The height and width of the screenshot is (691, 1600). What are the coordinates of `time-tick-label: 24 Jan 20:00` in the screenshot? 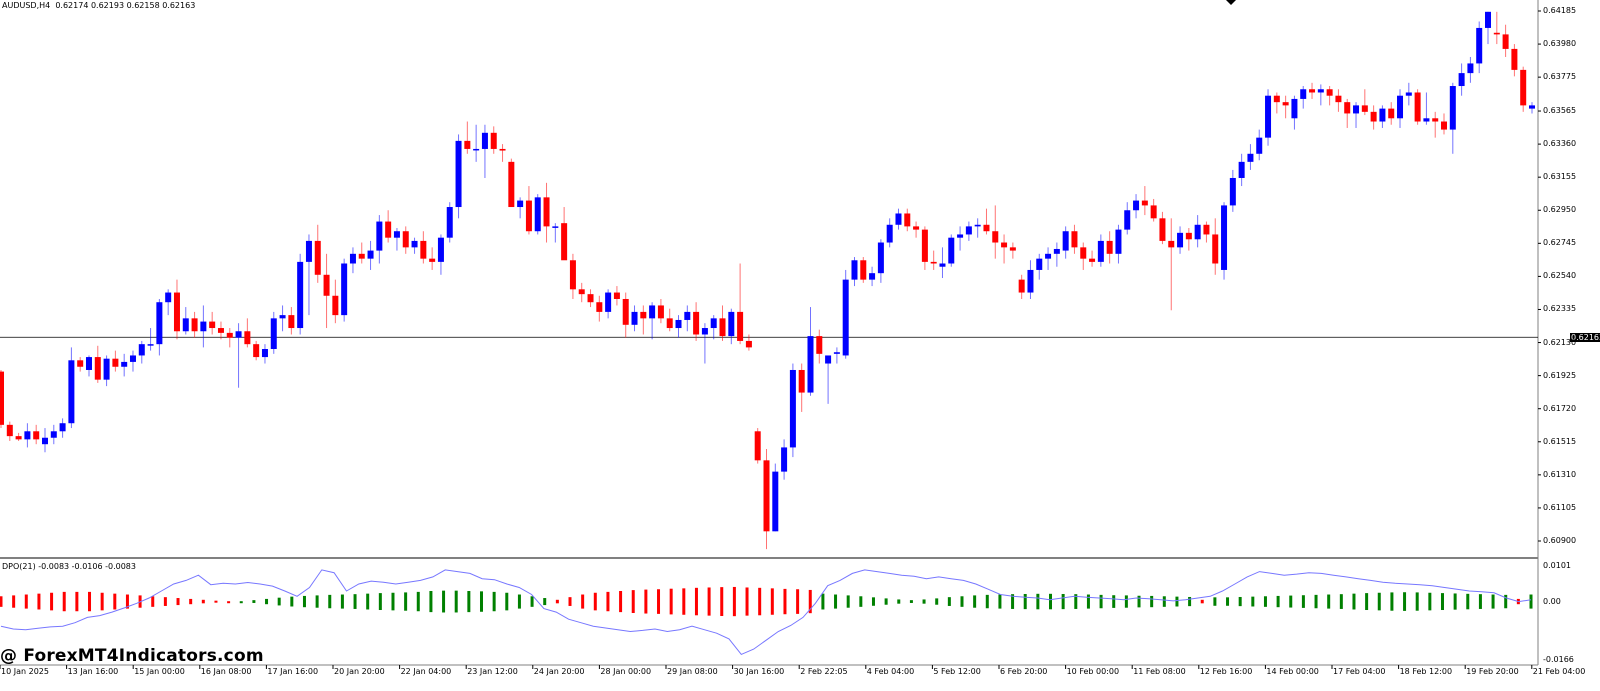 It's located at (559, 671).